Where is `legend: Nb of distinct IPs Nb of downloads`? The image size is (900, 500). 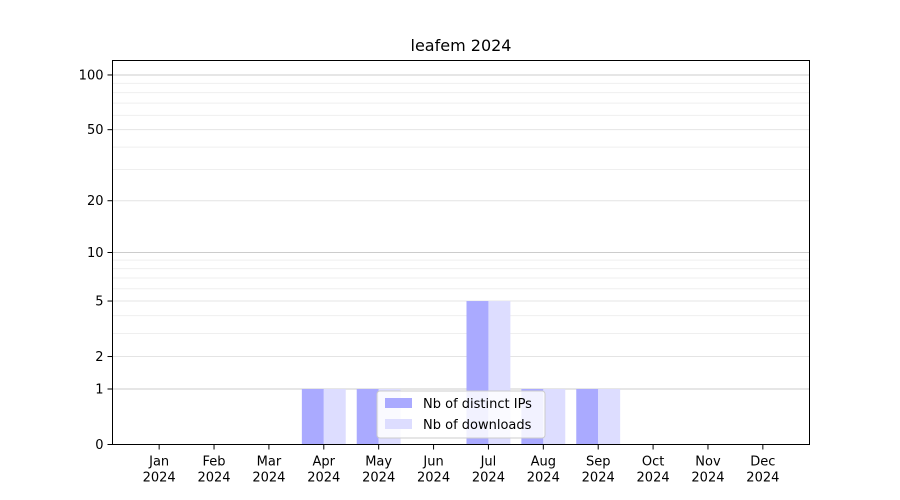 legend: Nb of distinct IPs Nb of downloads is located at coordinates (461, 414).